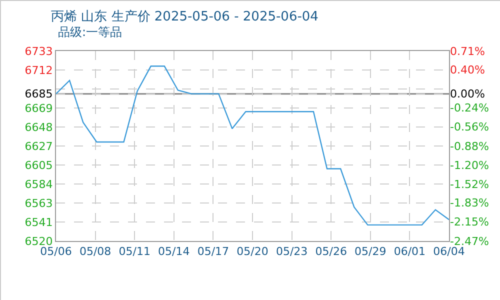 This screenshot has width=500, height=300. What do you see at coordinates (174, 251) in the screenshot?
I see `x-tick-label: 05/14` at bounding box center [174, 251].